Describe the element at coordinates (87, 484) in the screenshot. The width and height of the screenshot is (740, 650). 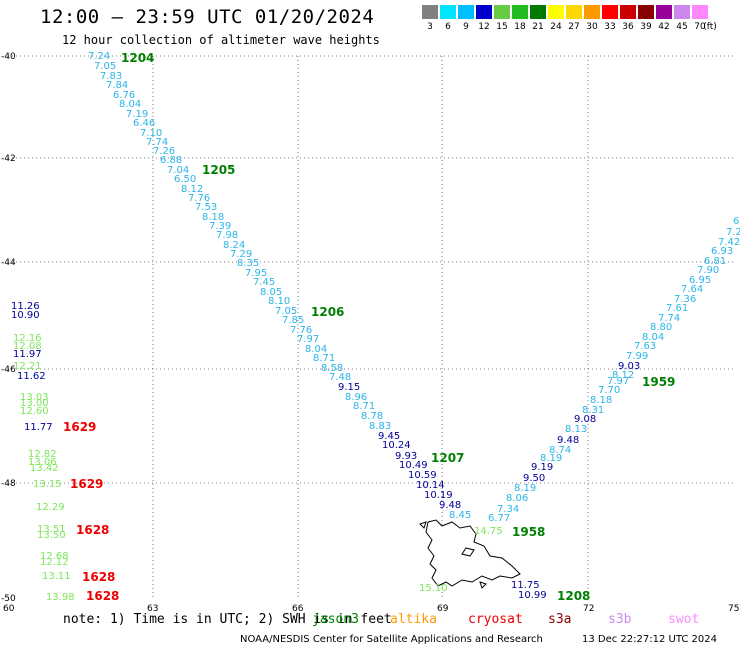
I see `pass-time-label: 1629` at that location.